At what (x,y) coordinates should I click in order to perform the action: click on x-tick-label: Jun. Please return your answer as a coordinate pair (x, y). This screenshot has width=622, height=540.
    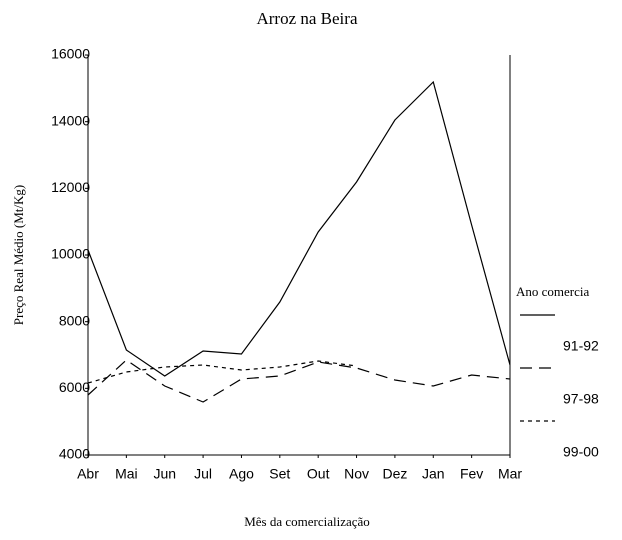
    Looking at the image, I should click on (164, 474).